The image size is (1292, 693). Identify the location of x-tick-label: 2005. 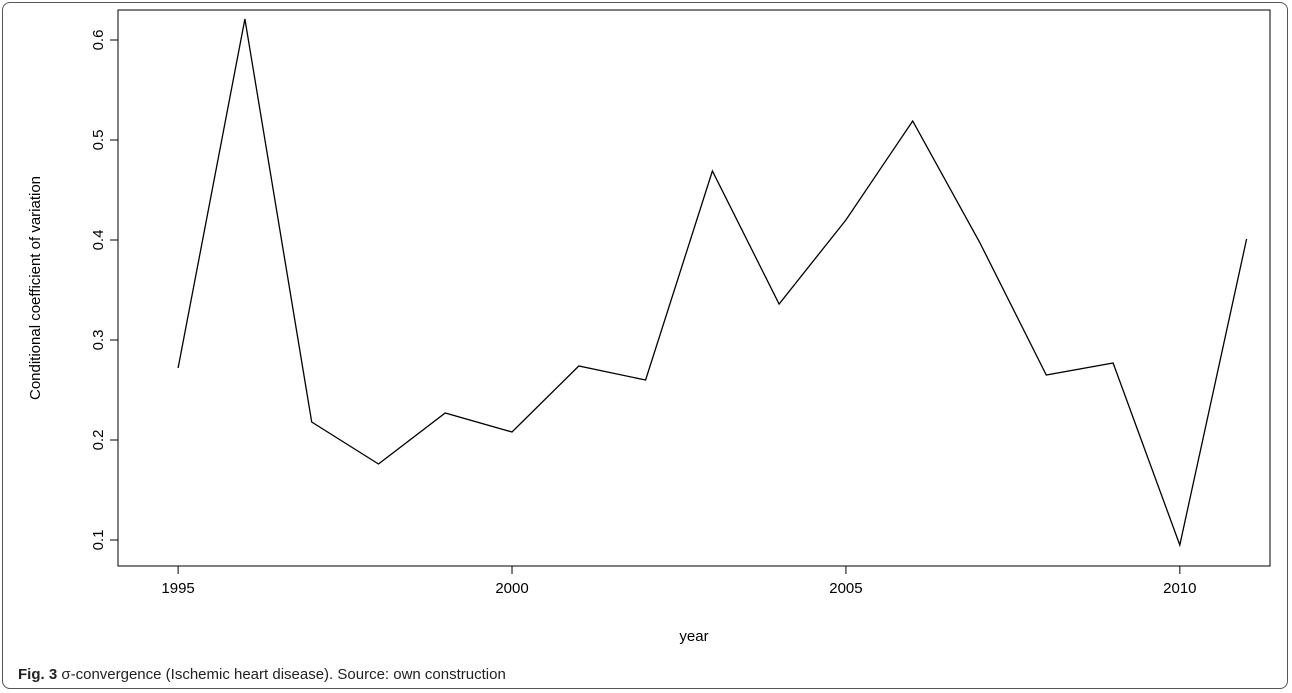
(845, 588).